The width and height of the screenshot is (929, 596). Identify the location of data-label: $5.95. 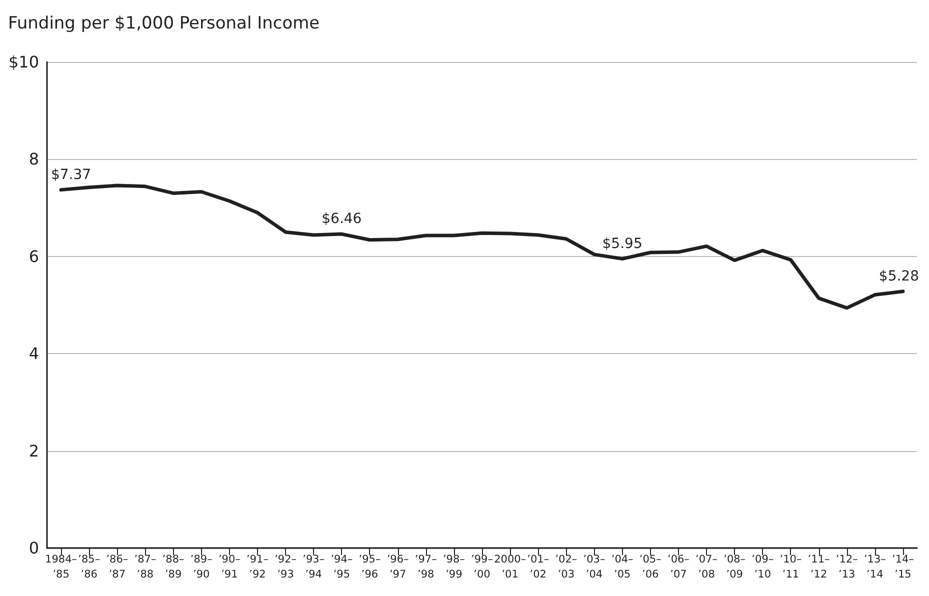
(622, 244).